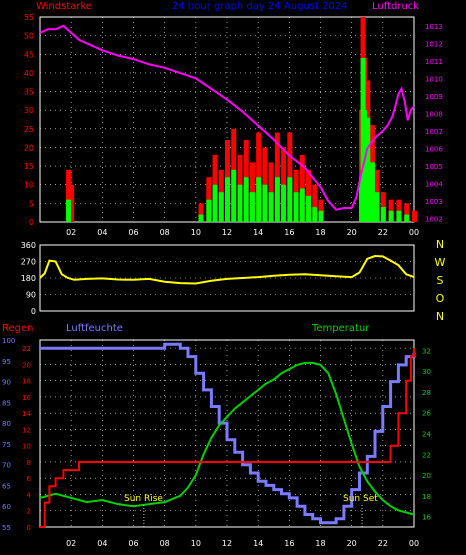 Image resolution: width=466 pixels, height=555 pixels. I want to click on temperature-label: Temperatur, so click(340, 328).